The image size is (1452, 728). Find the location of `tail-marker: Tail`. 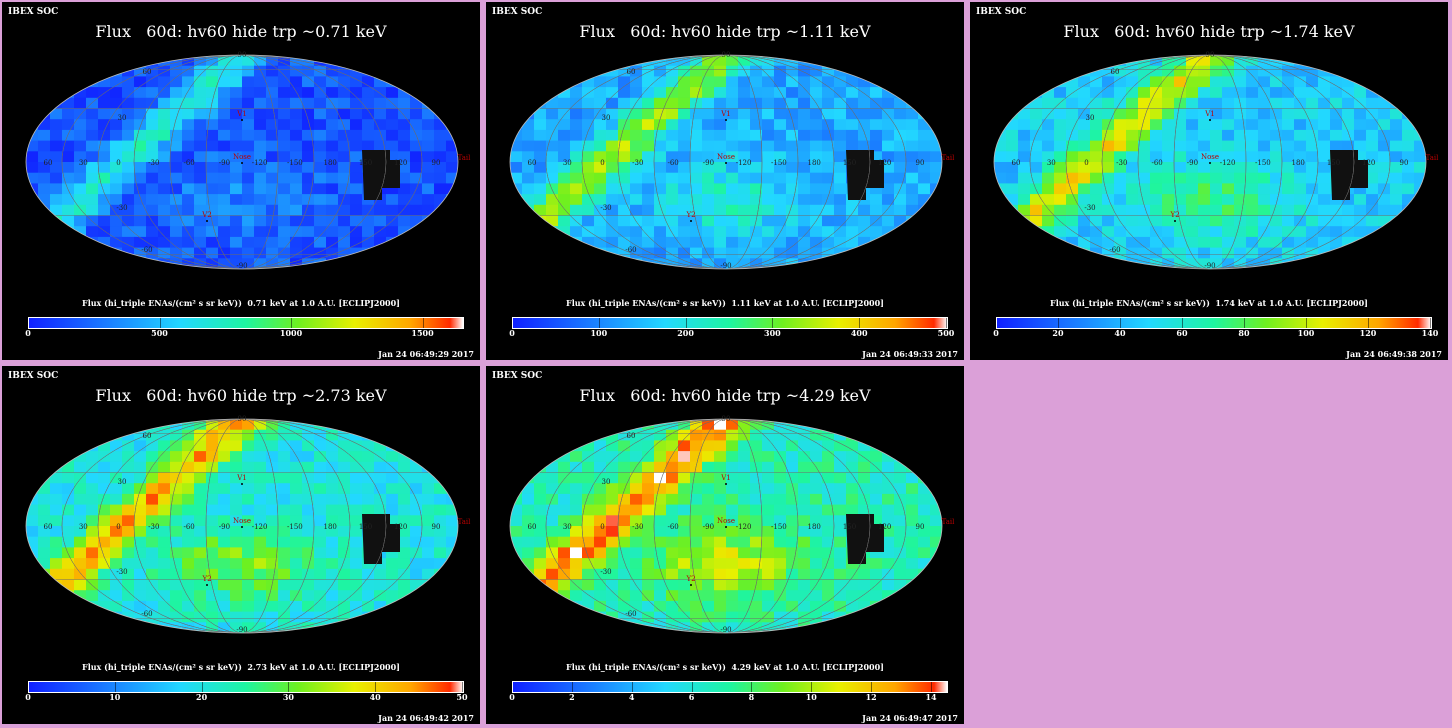

tail-marker: Tail is located at coordinates (465, 158).